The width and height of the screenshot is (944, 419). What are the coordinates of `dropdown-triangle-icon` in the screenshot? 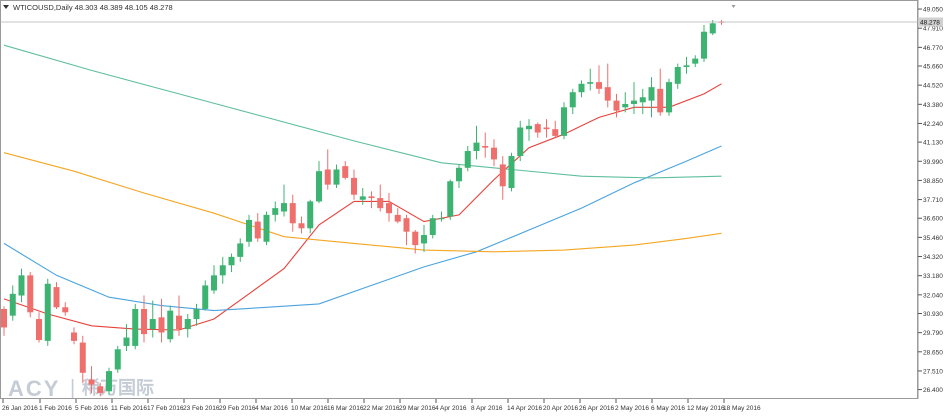 It's located at (6, 7).